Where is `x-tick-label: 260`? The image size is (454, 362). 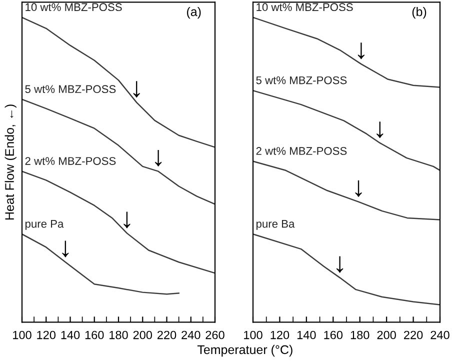
x-tick-label: 260 is located at coordinates (215, 335).